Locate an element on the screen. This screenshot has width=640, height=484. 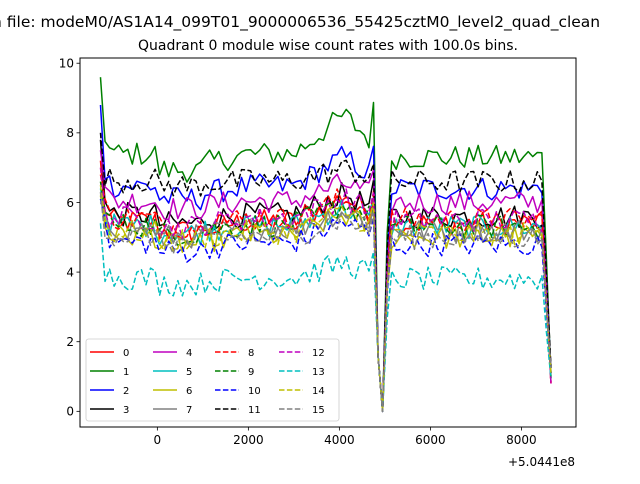
legend-label-5: 5 is located at coordinates (189, 372).